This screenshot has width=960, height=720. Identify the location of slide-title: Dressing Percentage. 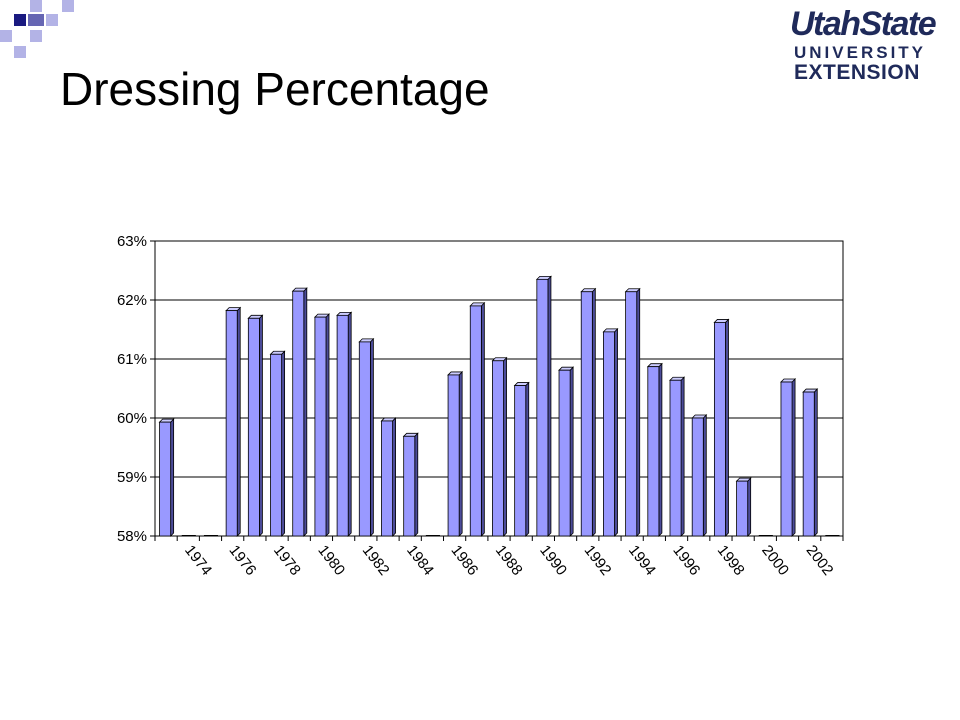
(275, 89).